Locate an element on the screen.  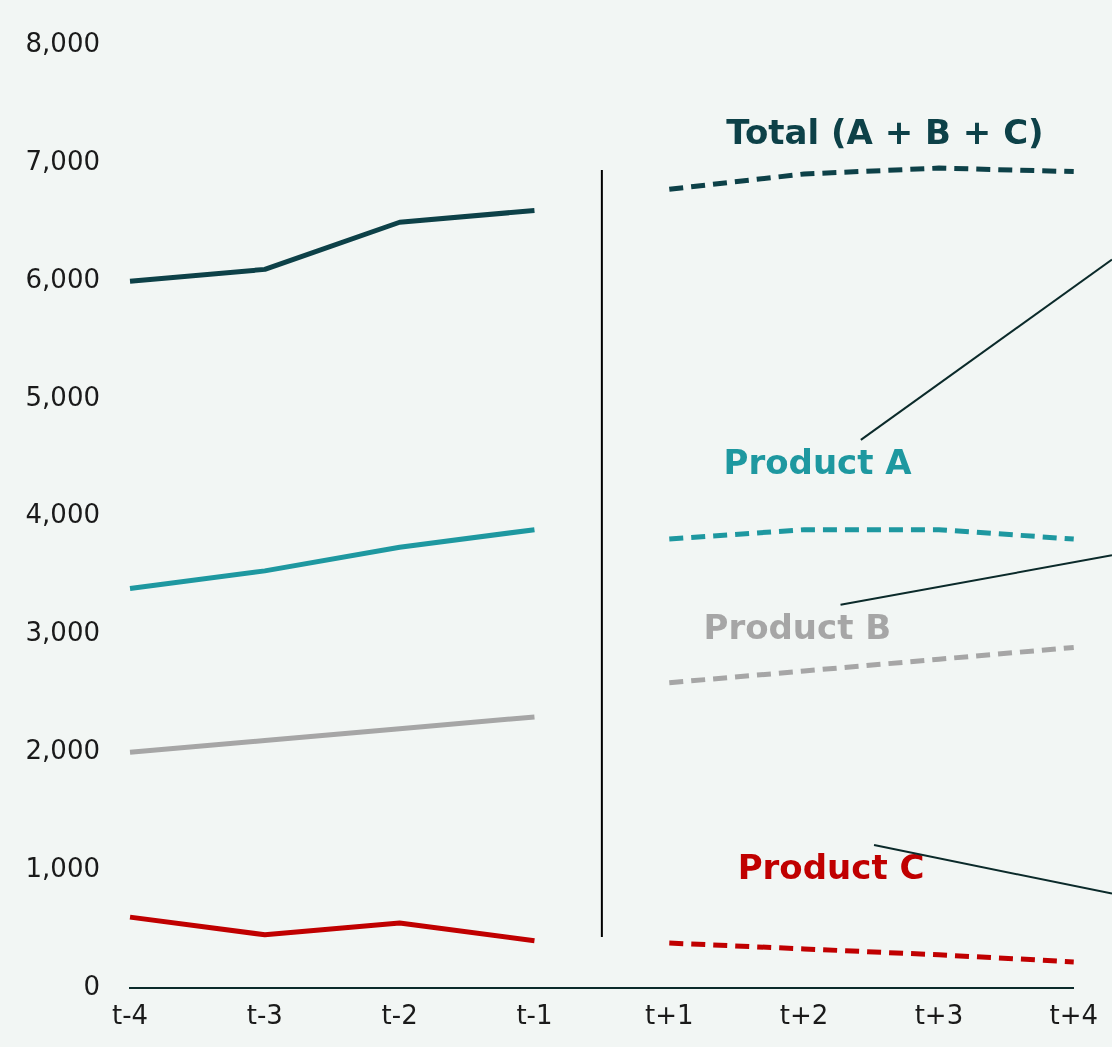
y-tick-label: 5,000 is located at coordinates (62, 396).